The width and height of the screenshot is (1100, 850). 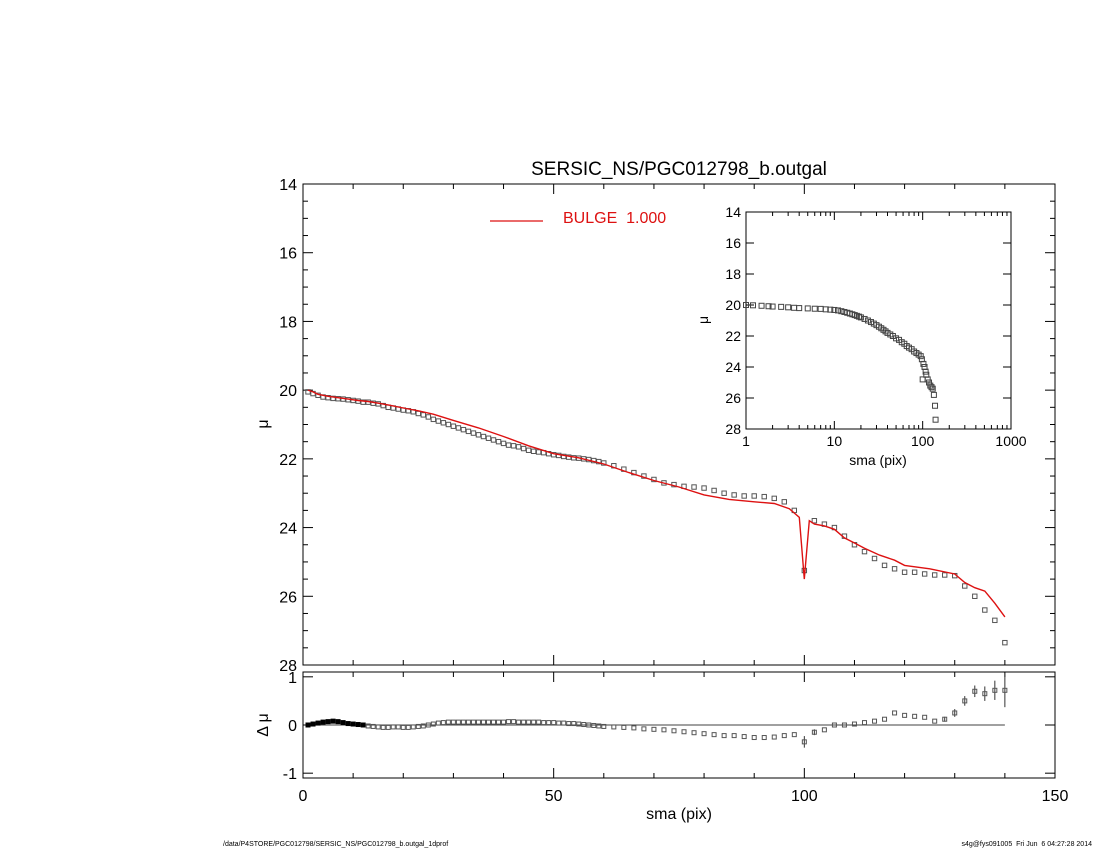 I want to click on inset-y-tick-label: 18, so click(x=733, y=274).